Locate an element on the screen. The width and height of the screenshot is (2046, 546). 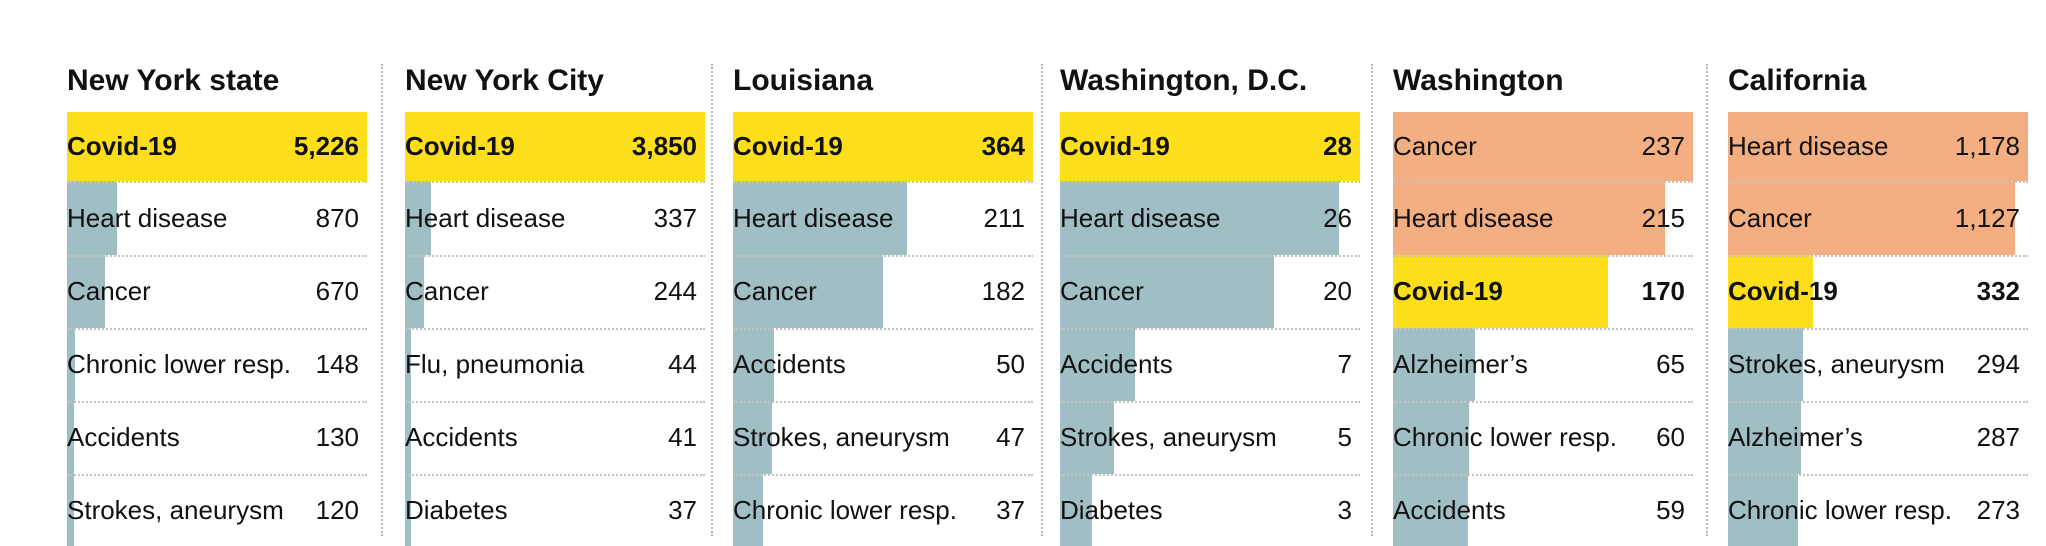
row-covid-19: Covid-19 28 is located at coordinates (1210, 146).